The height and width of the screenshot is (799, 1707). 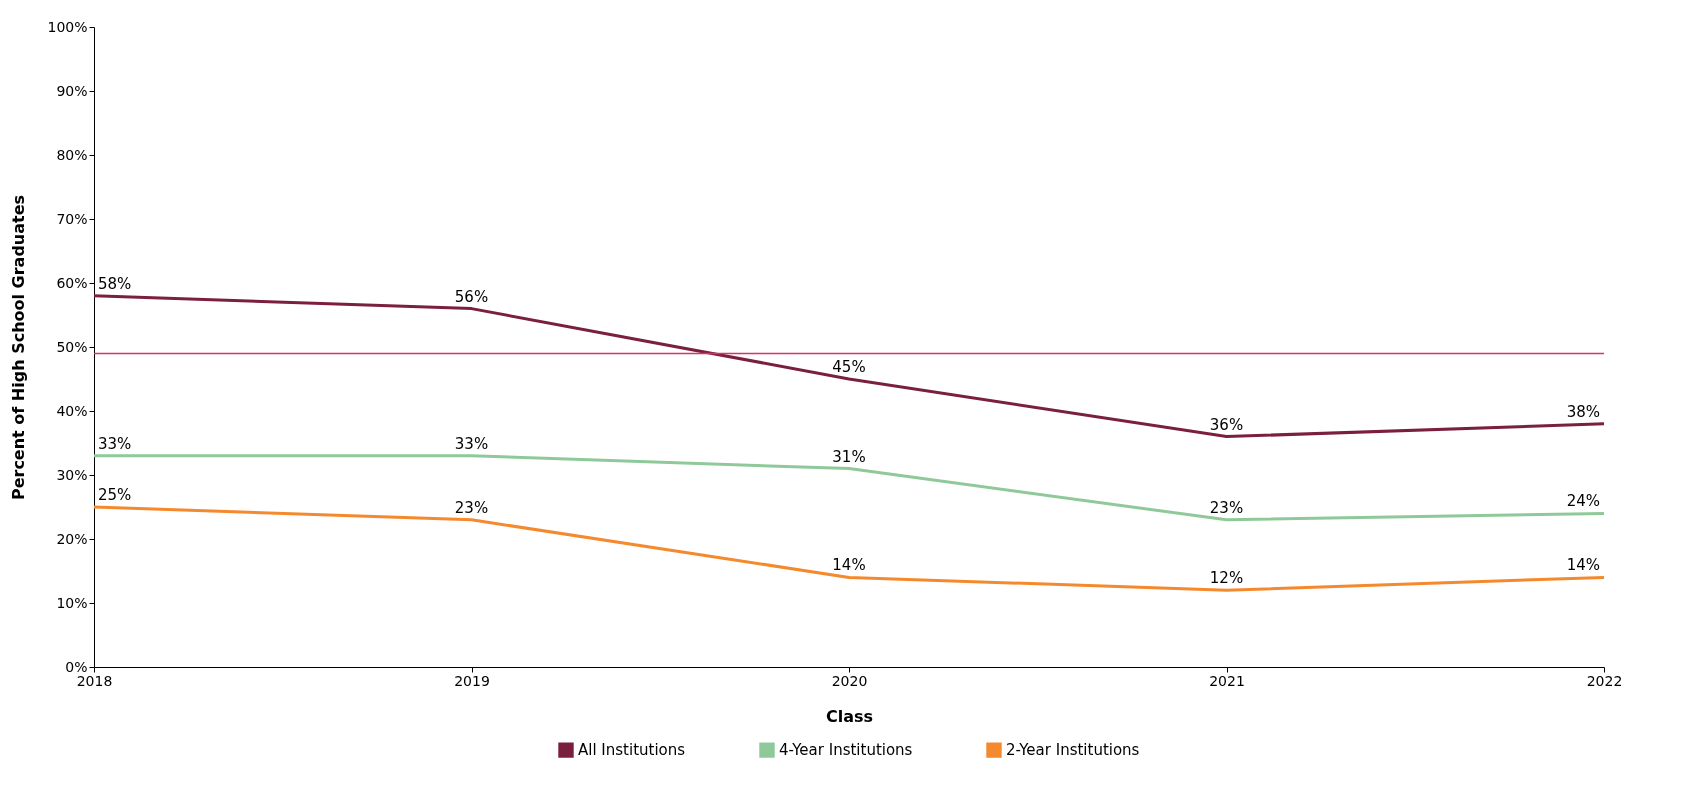 I want to click on x-tick-label: 2019, so click(x=472, y=680).